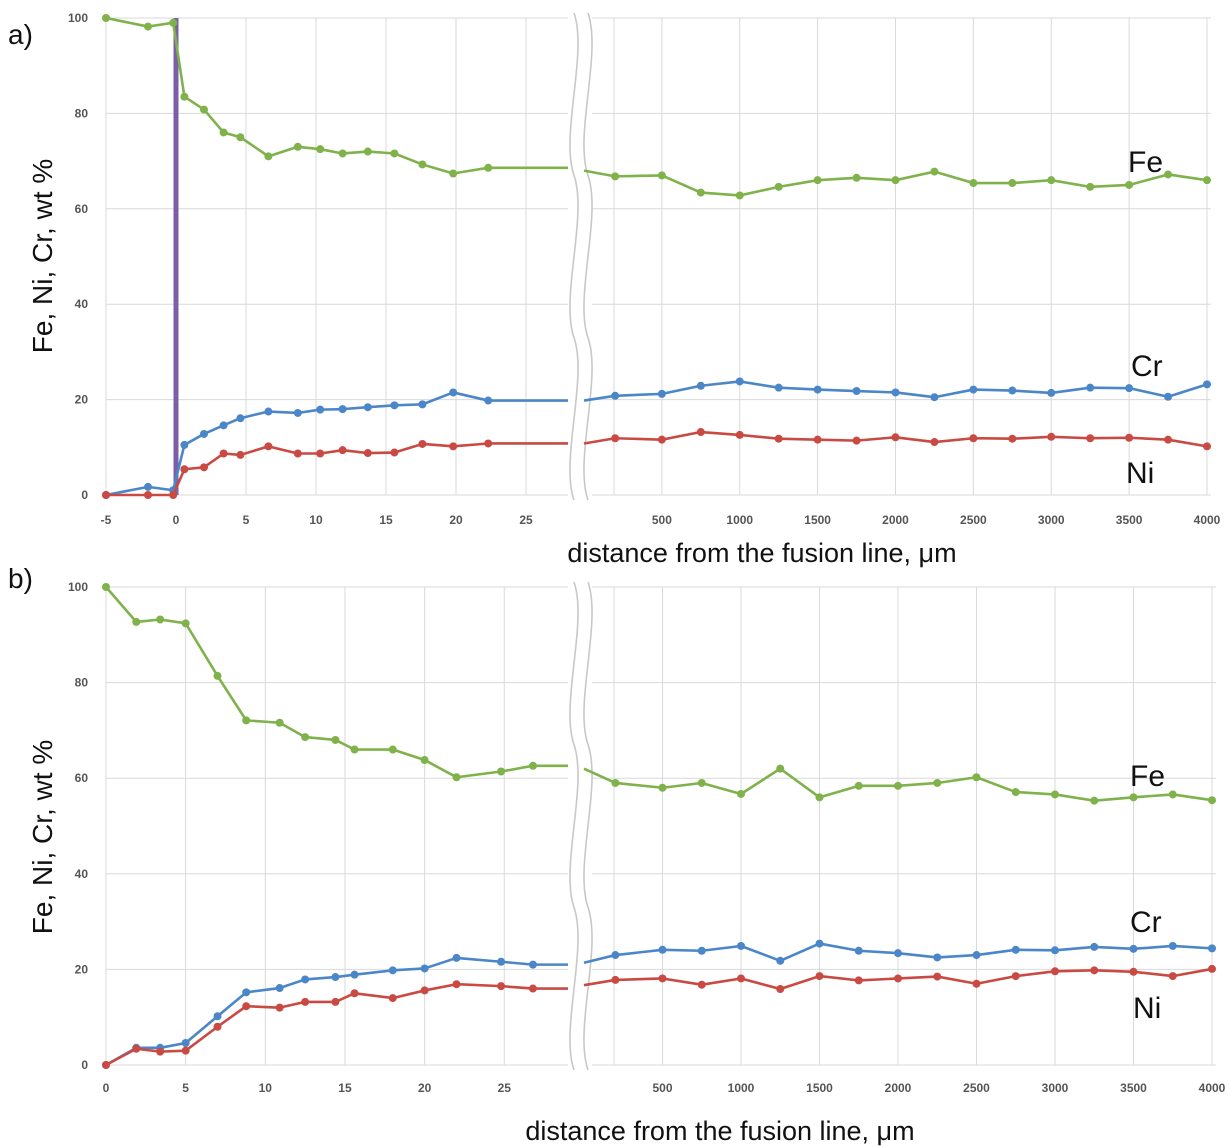  What do you see at coordinates (976, 1088) in the screenshot?
I see `x-tick-label: 2500` at bounding box center [976, 1088].